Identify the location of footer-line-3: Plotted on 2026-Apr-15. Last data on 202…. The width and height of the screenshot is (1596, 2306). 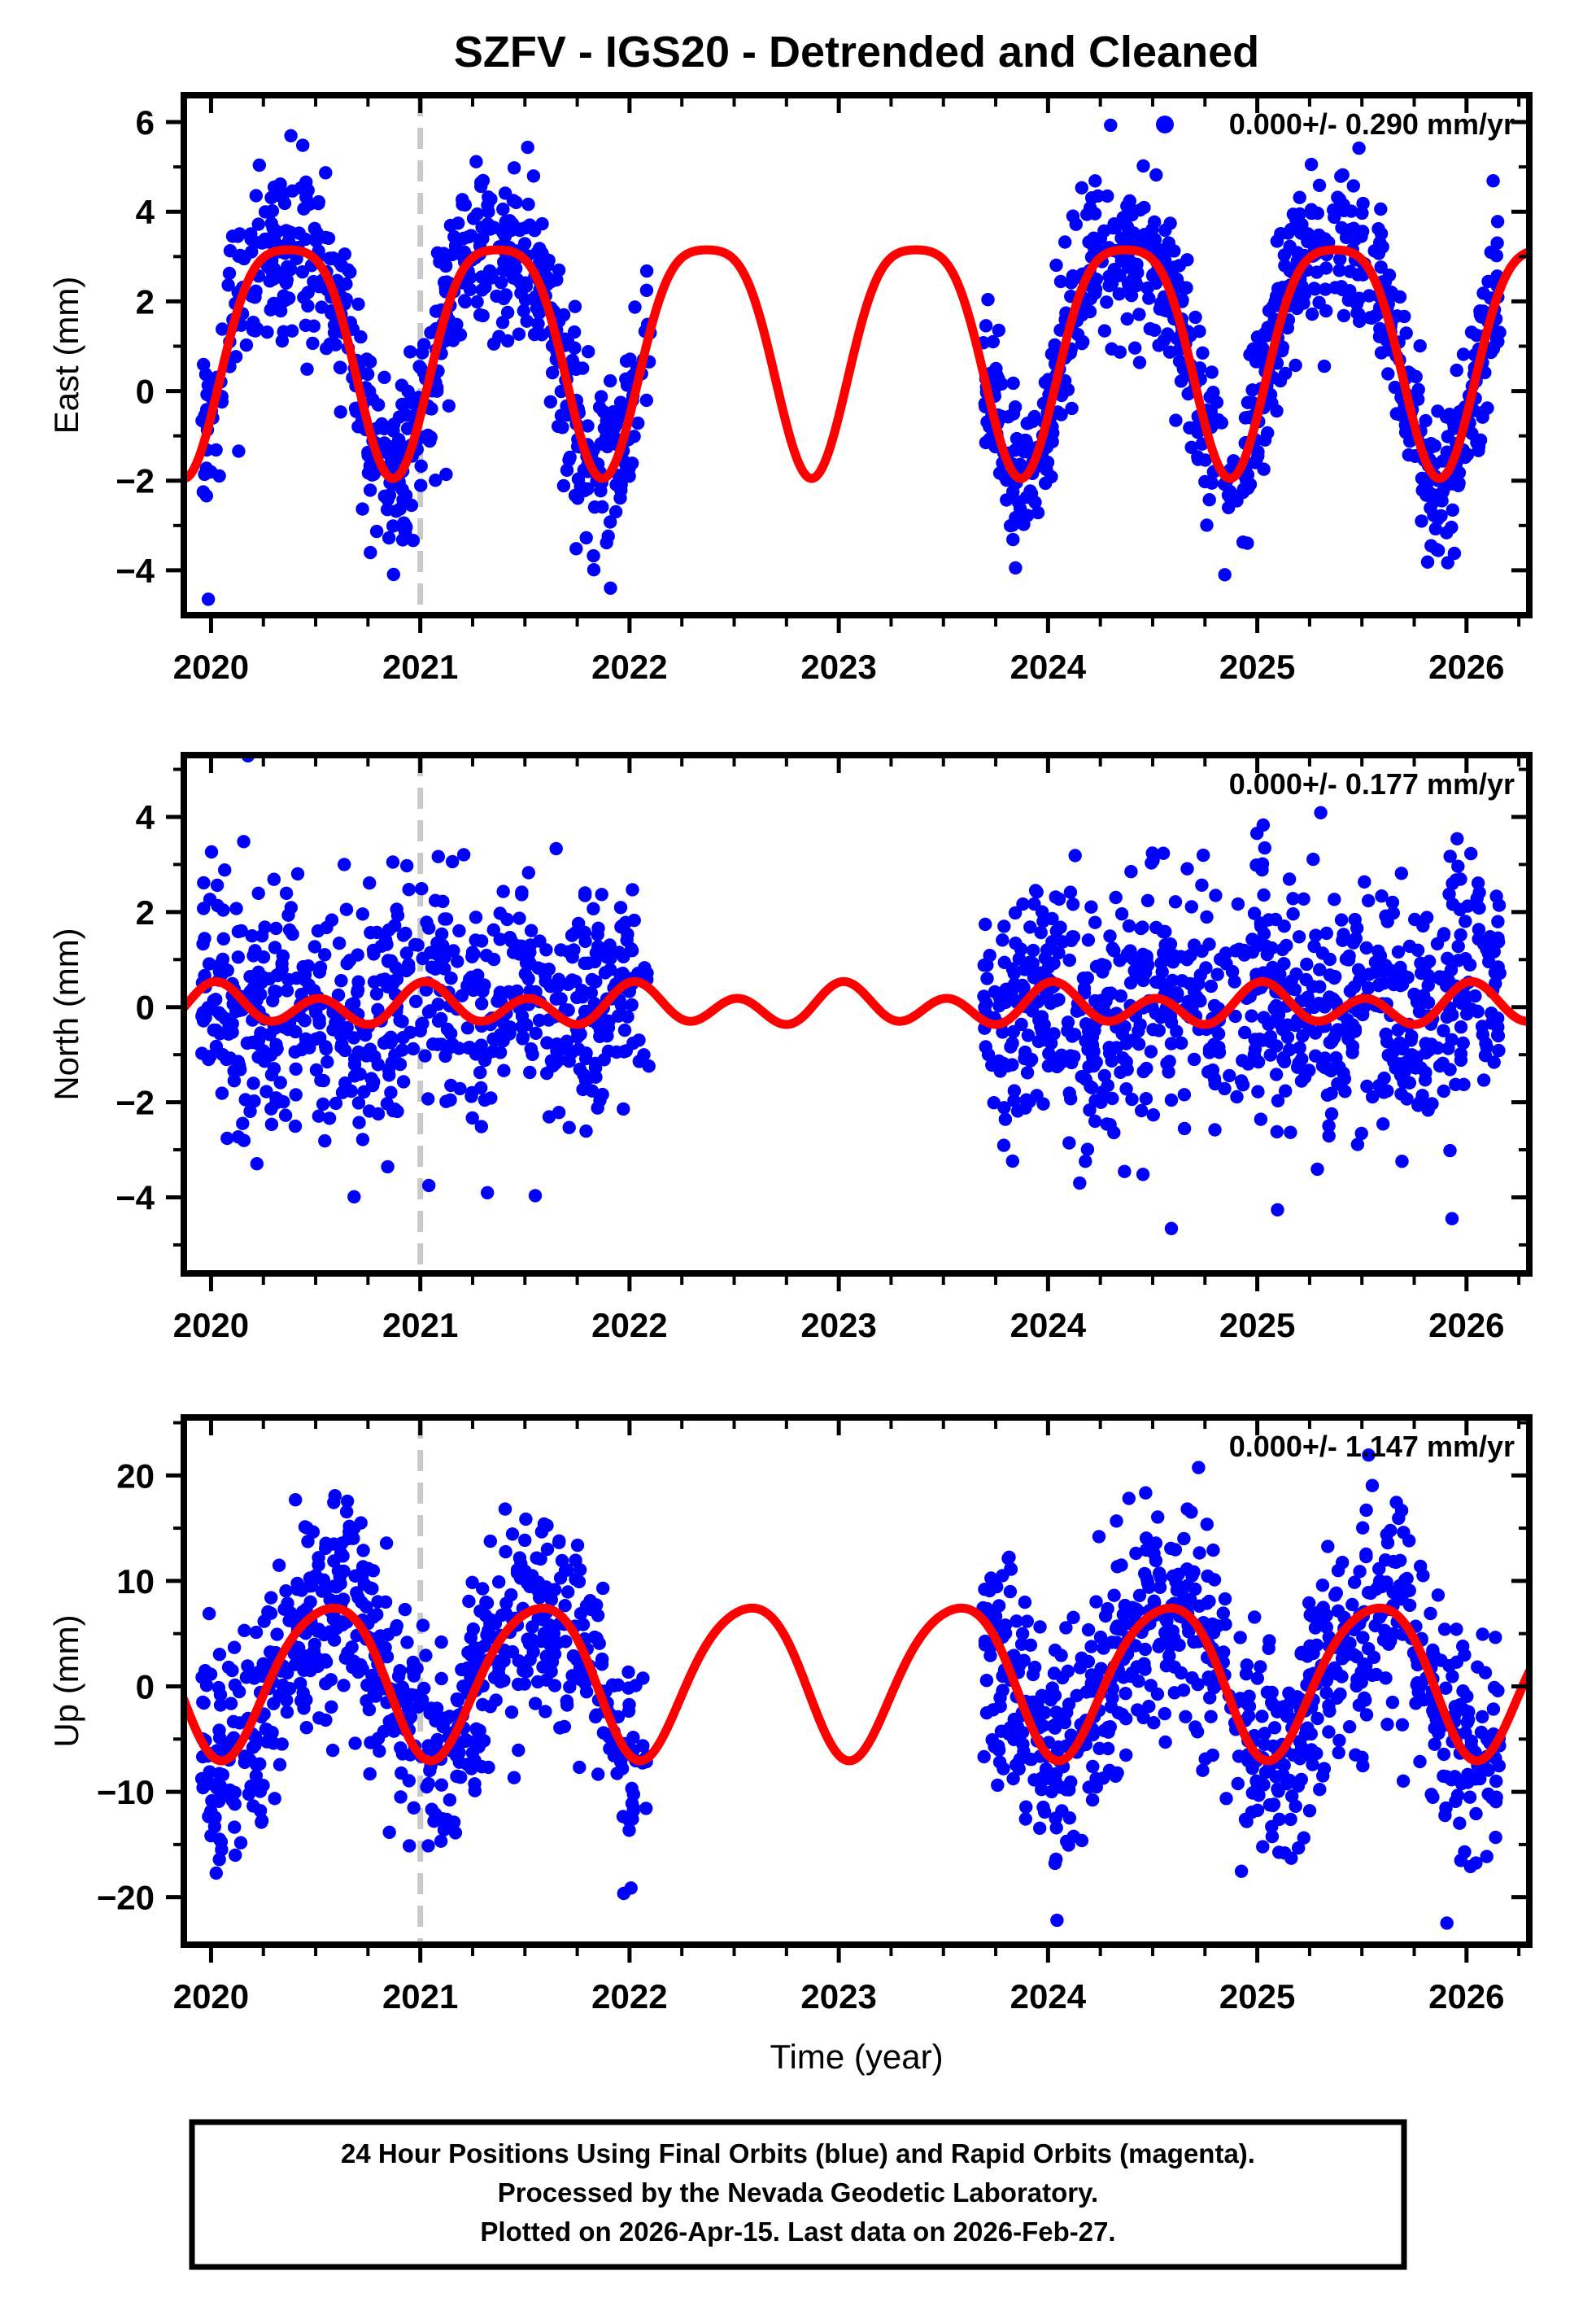
(797, 2231).